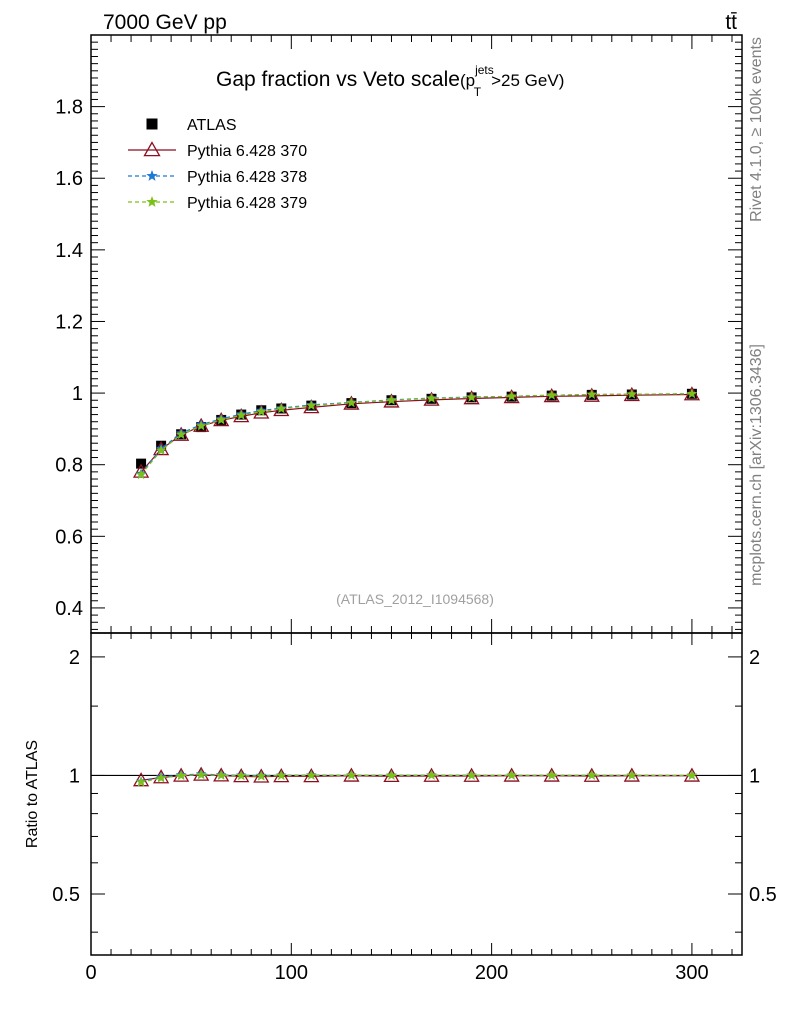 The image size is (786, 1024). I want to click on y-tick-label-ratio-right: 2, so click(754, 658).